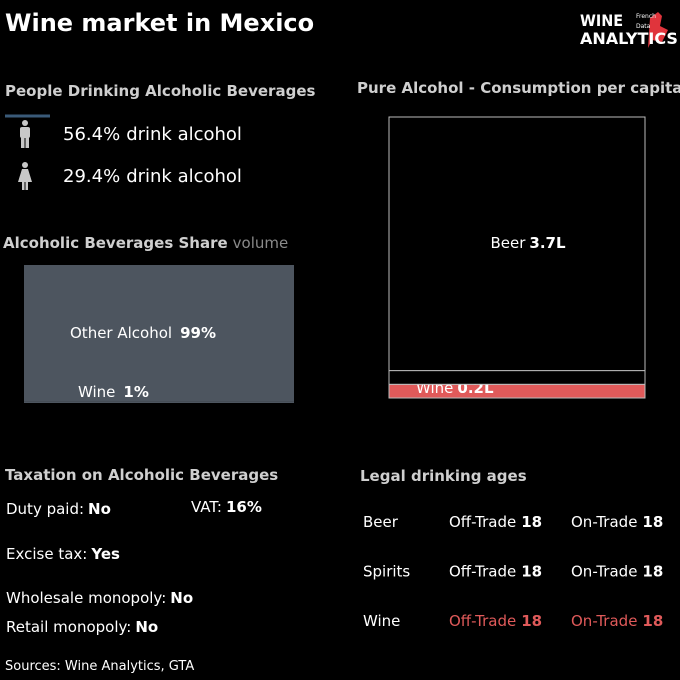 This screenshot has width=680, height=680. I want to click on text-part: Legal drinking ages, so click(443, 476).